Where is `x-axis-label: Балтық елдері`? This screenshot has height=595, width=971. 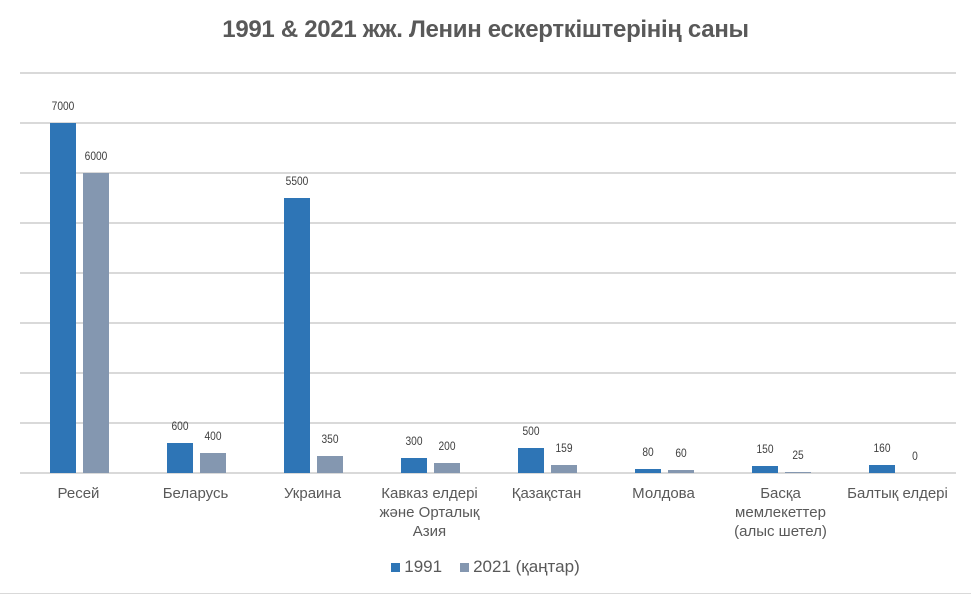 x-axis-label: Балтық елдері is located at coordinates (897, 493).